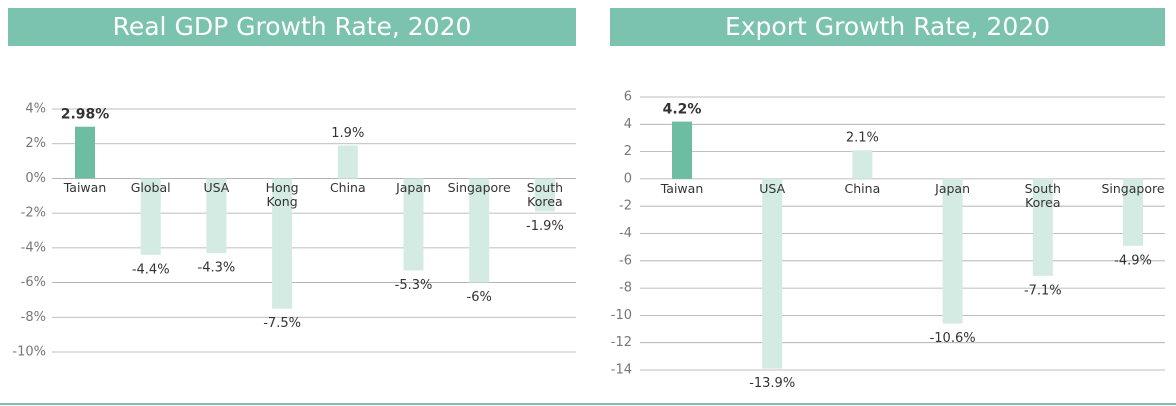 The width and height of the screenshot is (1176, 406). I want to click on value-label: -4.3%, so click(217, 268).